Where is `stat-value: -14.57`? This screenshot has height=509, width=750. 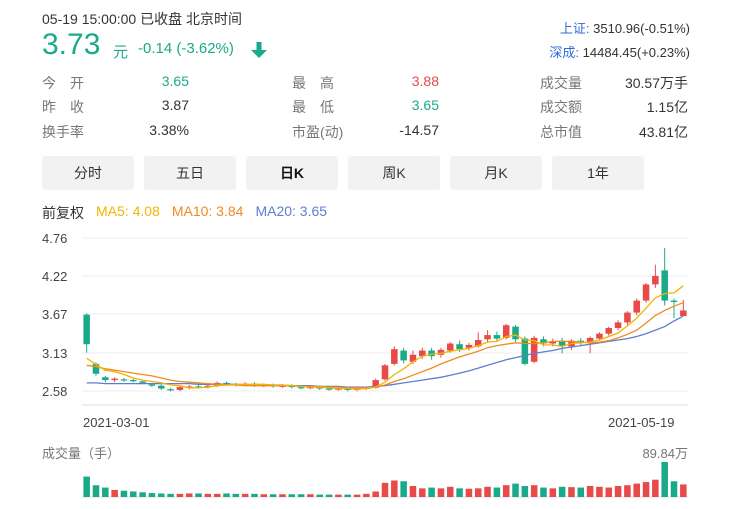 stat-value: -14.57 is located at coordinates (419, 130).